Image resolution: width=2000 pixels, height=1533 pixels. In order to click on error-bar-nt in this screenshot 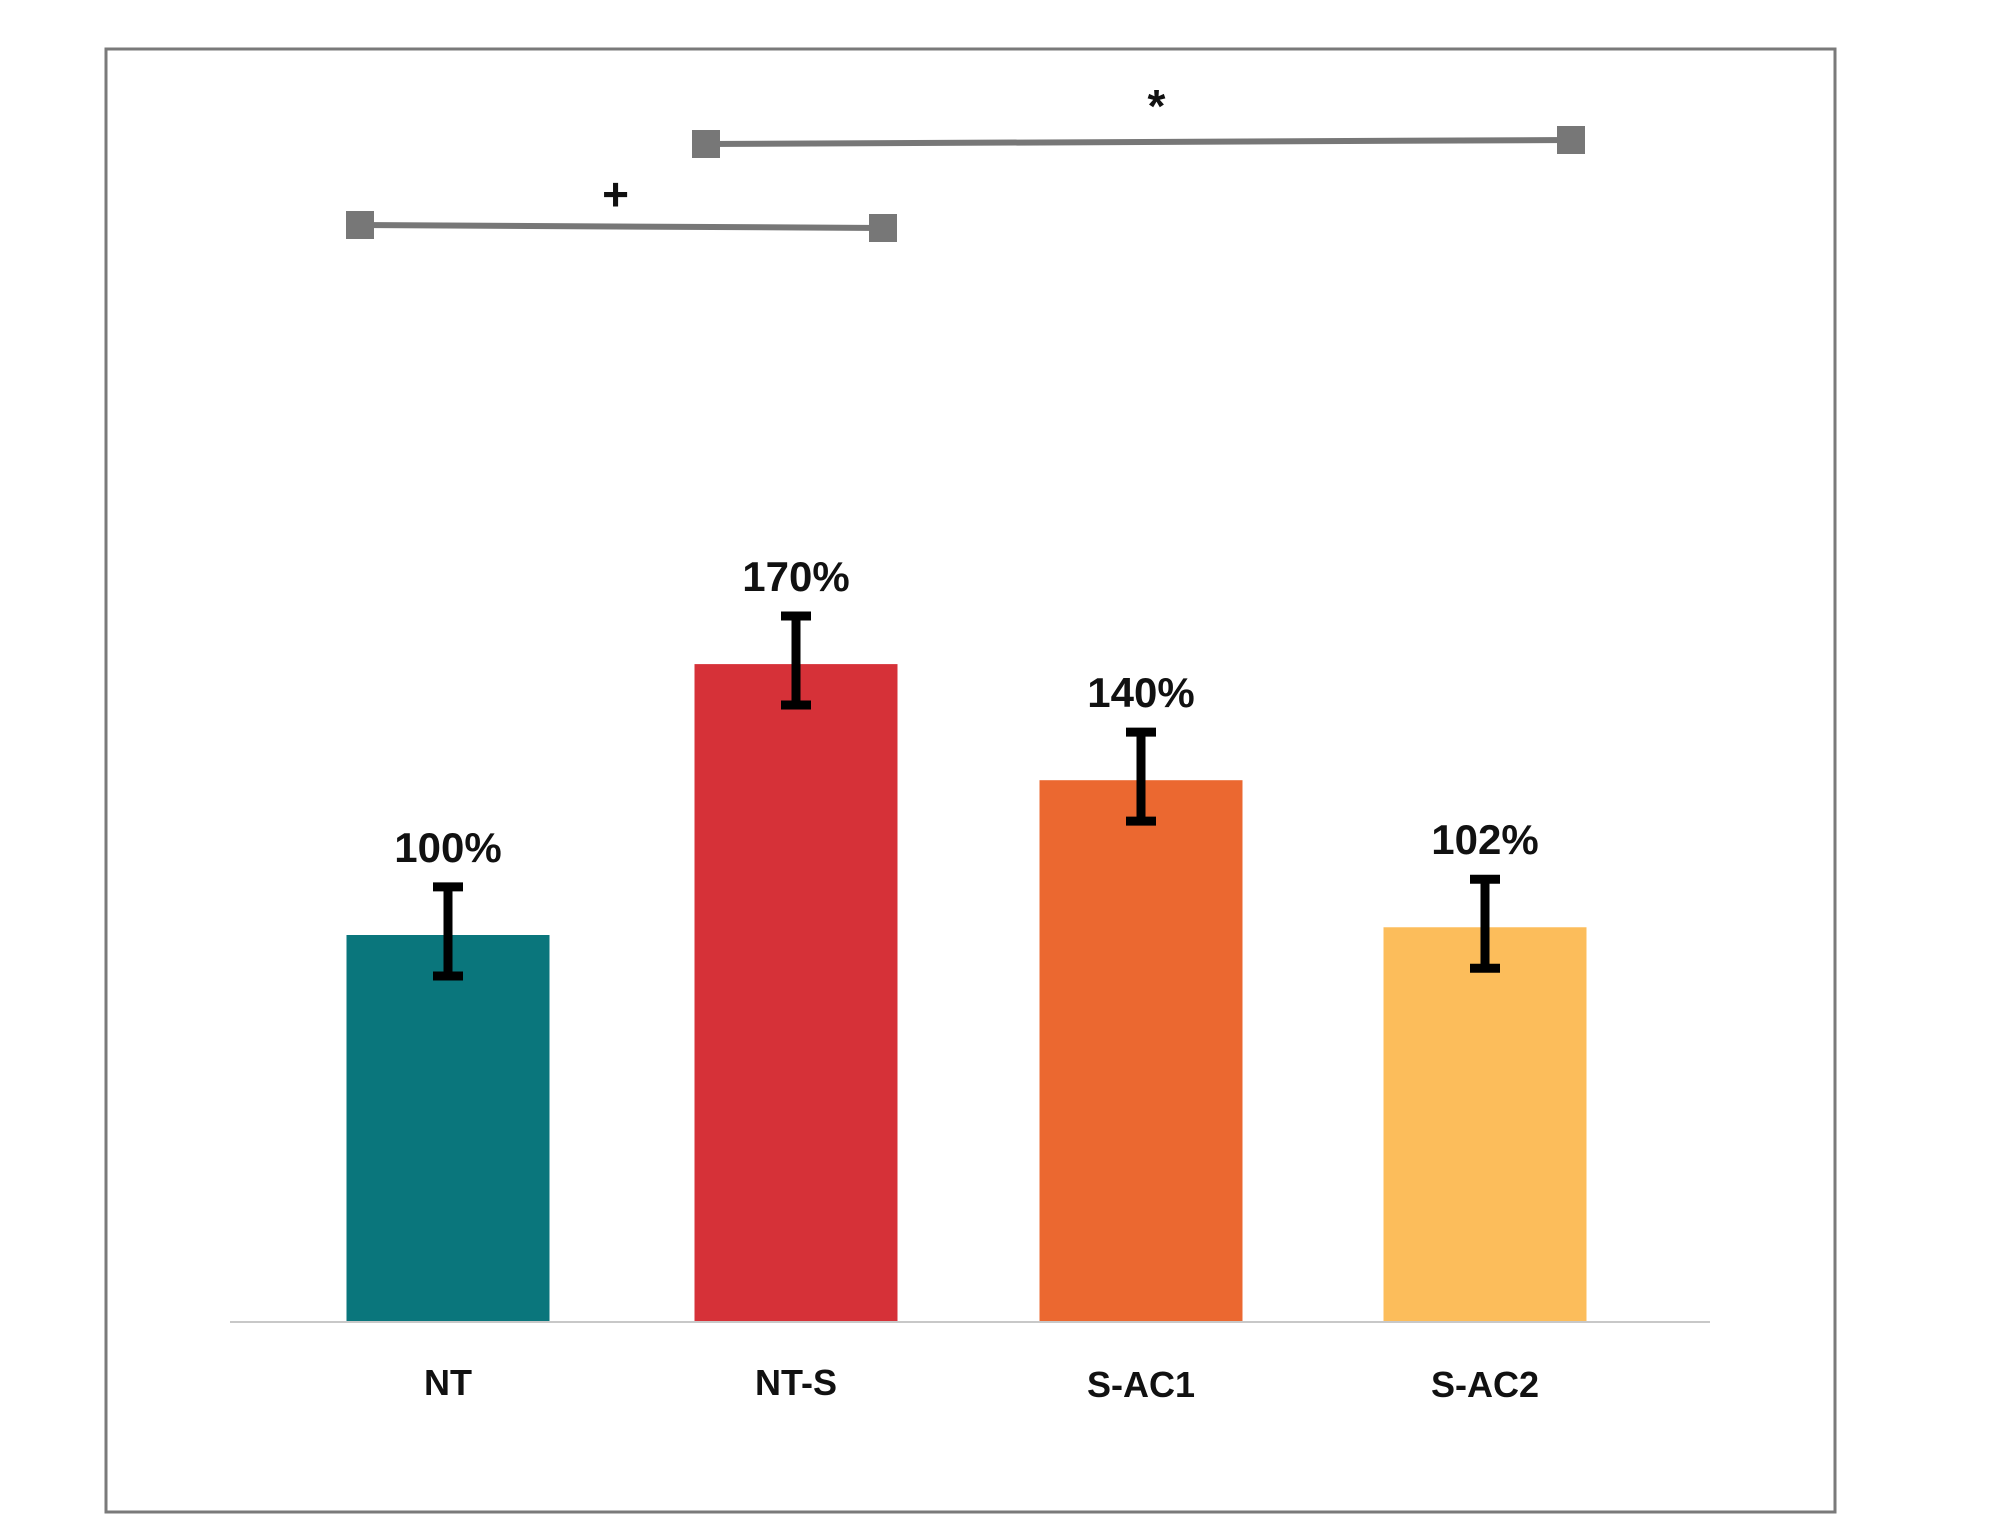, I will do `click(448, 931)`.